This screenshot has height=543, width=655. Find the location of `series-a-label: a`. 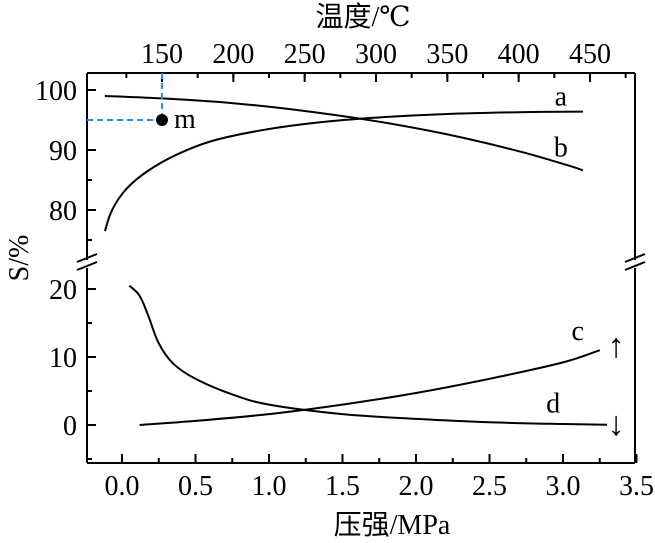

series-a-label: a is located at coordinates (561, 97).